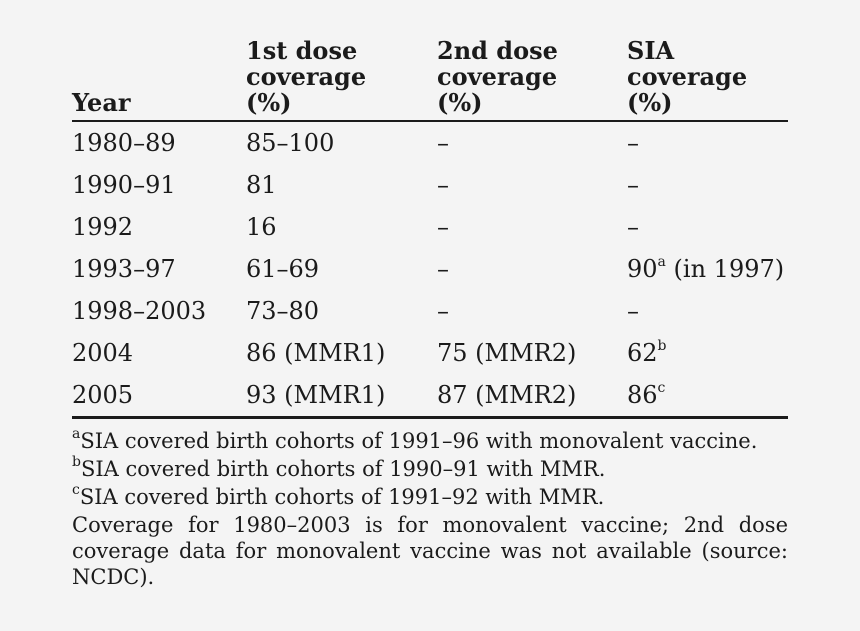 Image resolution: width=860 pixels, height=631 pixels. I want to click on cell-sia: 90a (in 1997), so click(706, 268).